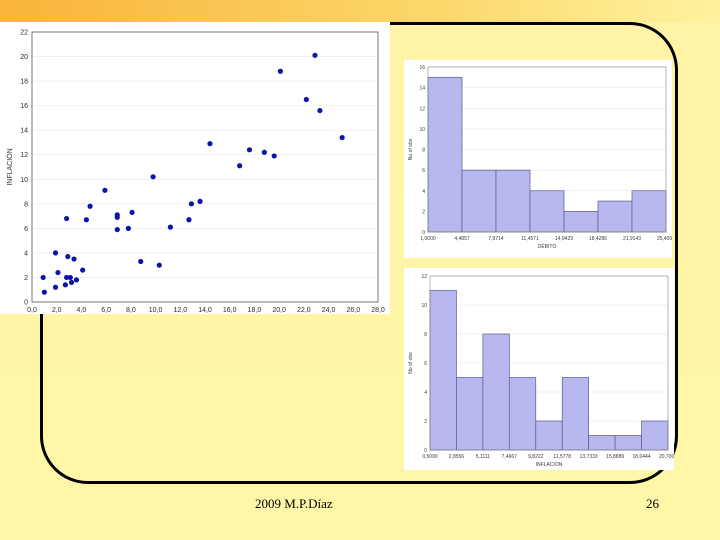  Describe the element at coordinates (57, 310) in the screenshot. I see `x-tick-label: 2,0` at that location.